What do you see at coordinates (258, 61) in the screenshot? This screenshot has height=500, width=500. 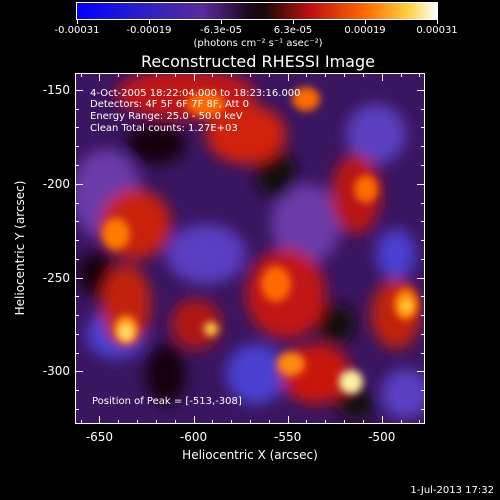 I see `image-title: Reconstructed RHESSI Image` at bounding box center [258, 61].